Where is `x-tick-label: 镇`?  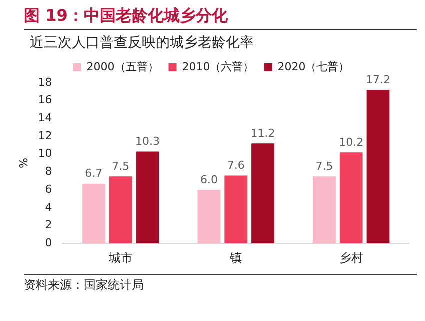
x-tick-label: 镇 is located at coordinates (235, 257).